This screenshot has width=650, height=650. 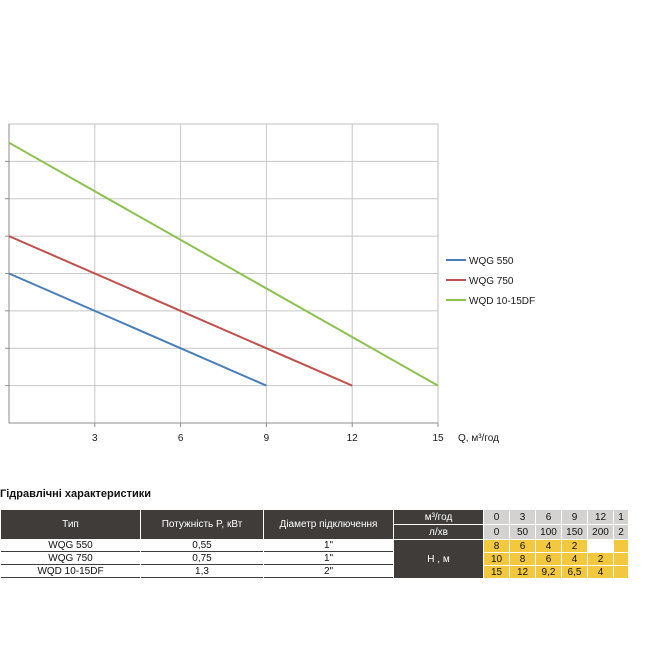 What do you see at coordinates (328, 572) in the screenshot?
I see `row-diameter: 2"` at bounding box center [328, 572].